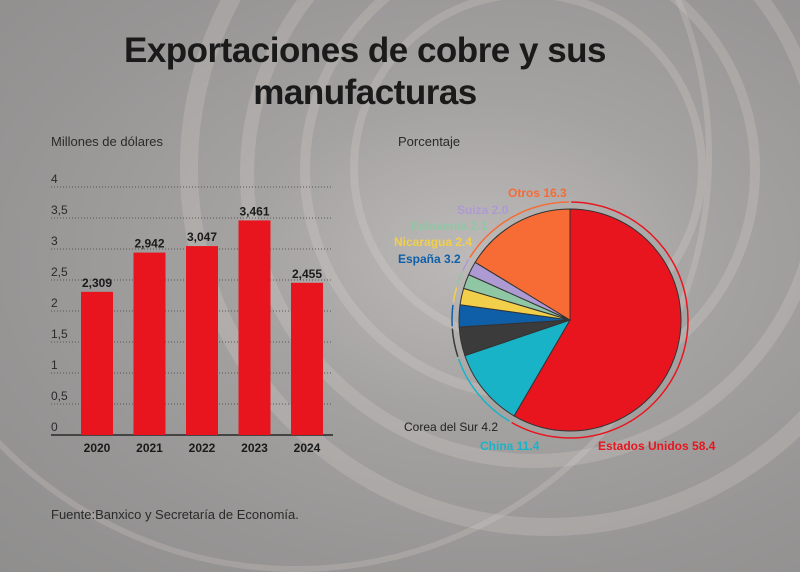 This screenshot has height=572, width=800. What do you see at coordinates (97, 283) in the screenshot?
I see `bar-value-label: 2,309` at bounding box center [97, 283].